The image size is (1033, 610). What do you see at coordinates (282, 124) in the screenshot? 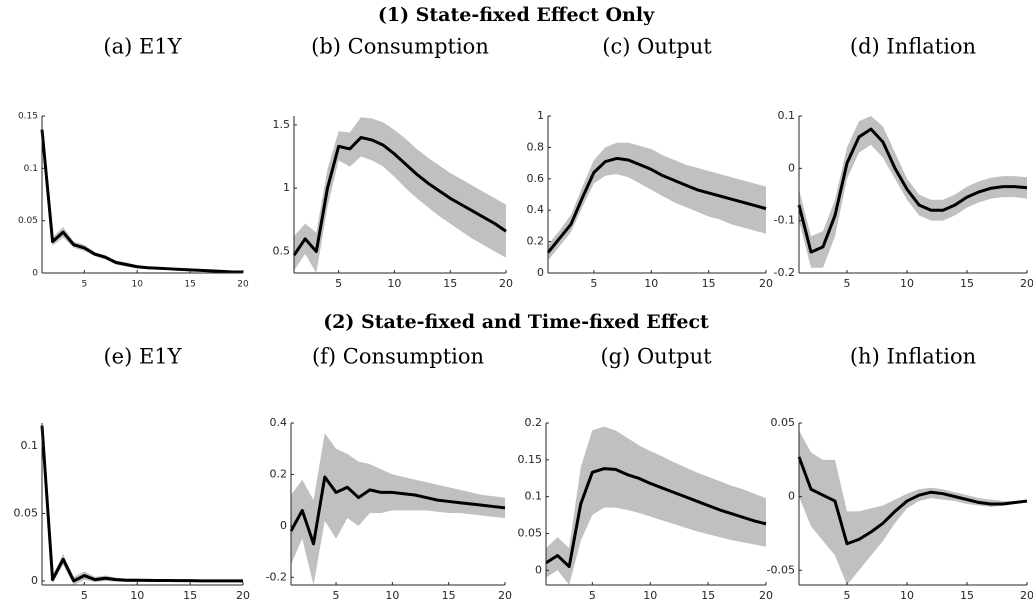
I see `y-tick-label: 1.5` at bounding box center [282, 124].